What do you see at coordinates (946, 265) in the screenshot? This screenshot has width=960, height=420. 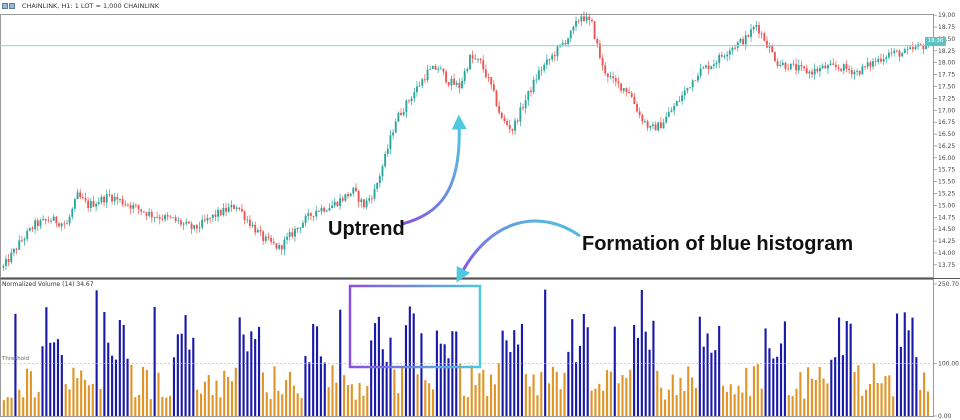 I see `price-tick-label: 13.75` at bounding box center [946, 265].